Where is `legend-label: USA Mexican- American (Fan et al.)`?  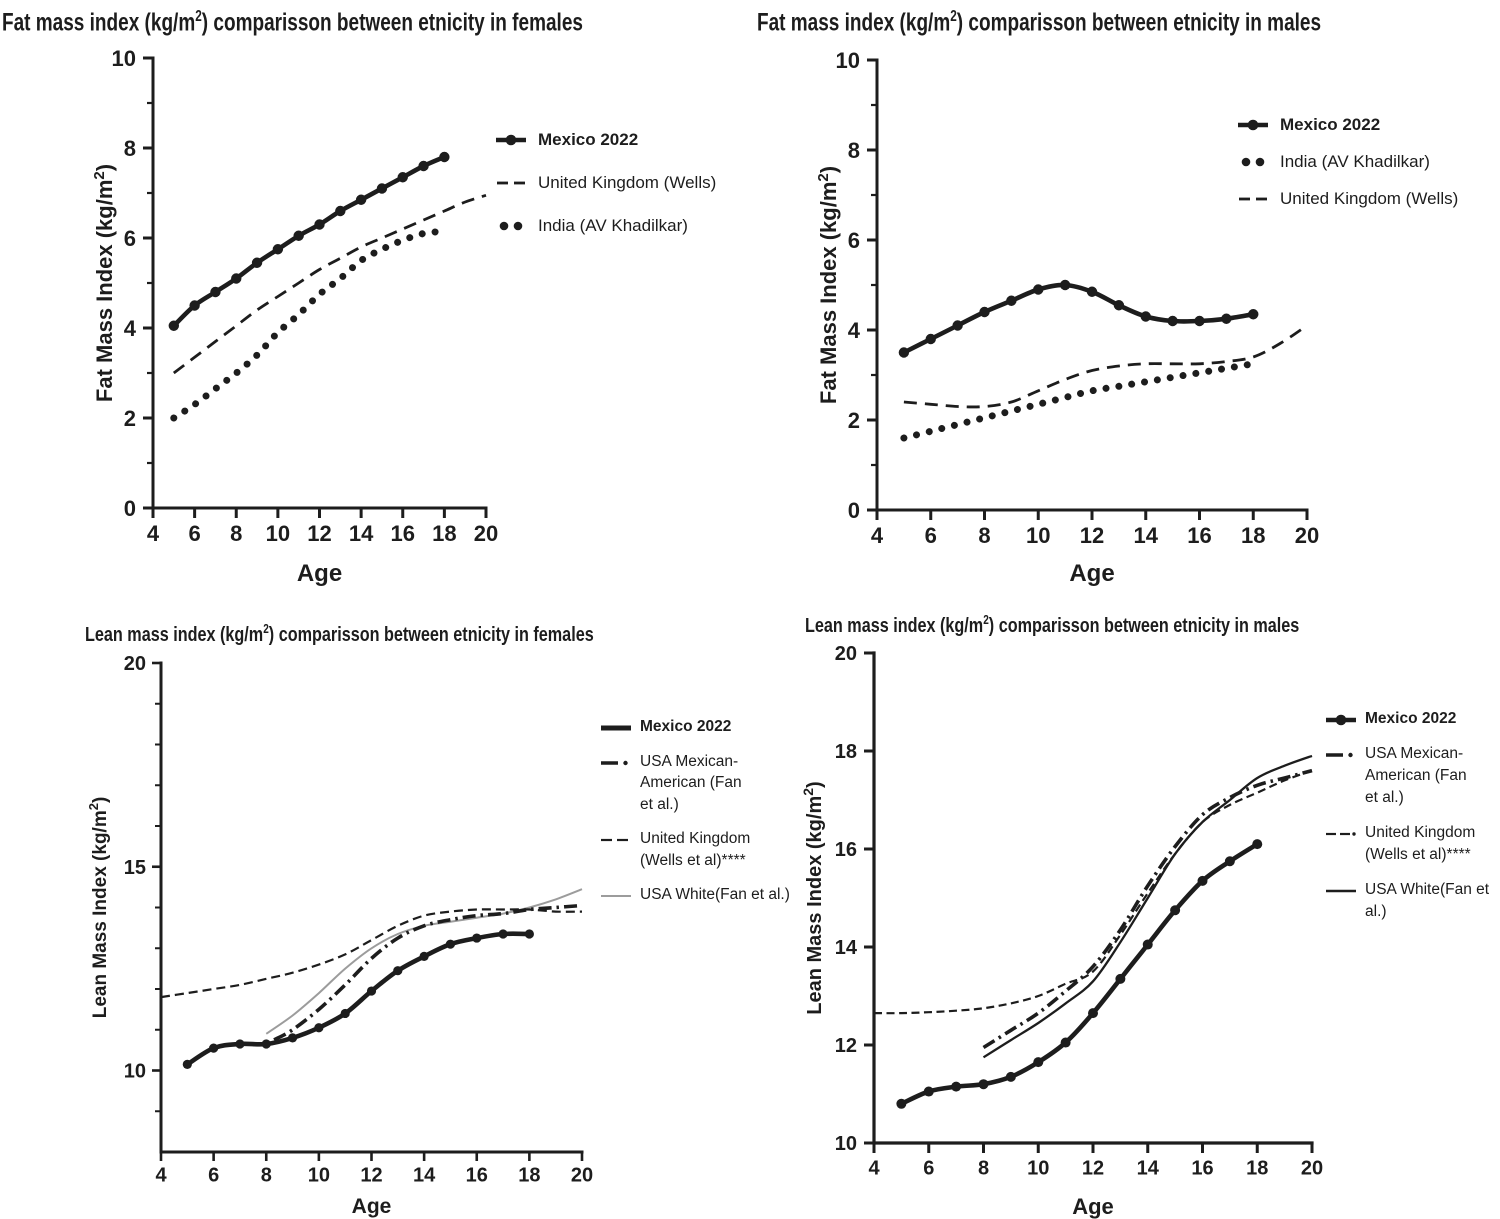 legend-label: USA Mexican- American (Fan et al.) is located at coordinates (1416, 776).